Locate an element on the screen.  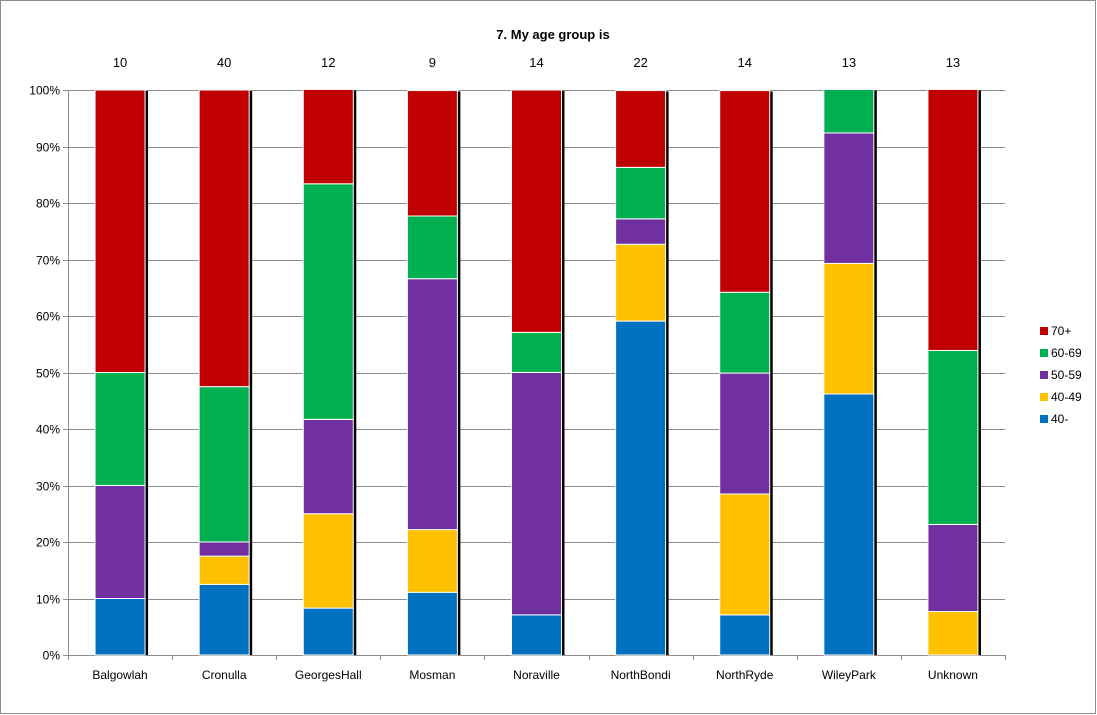
bar-stack-georgeshall is located at coordinates (329, 372).